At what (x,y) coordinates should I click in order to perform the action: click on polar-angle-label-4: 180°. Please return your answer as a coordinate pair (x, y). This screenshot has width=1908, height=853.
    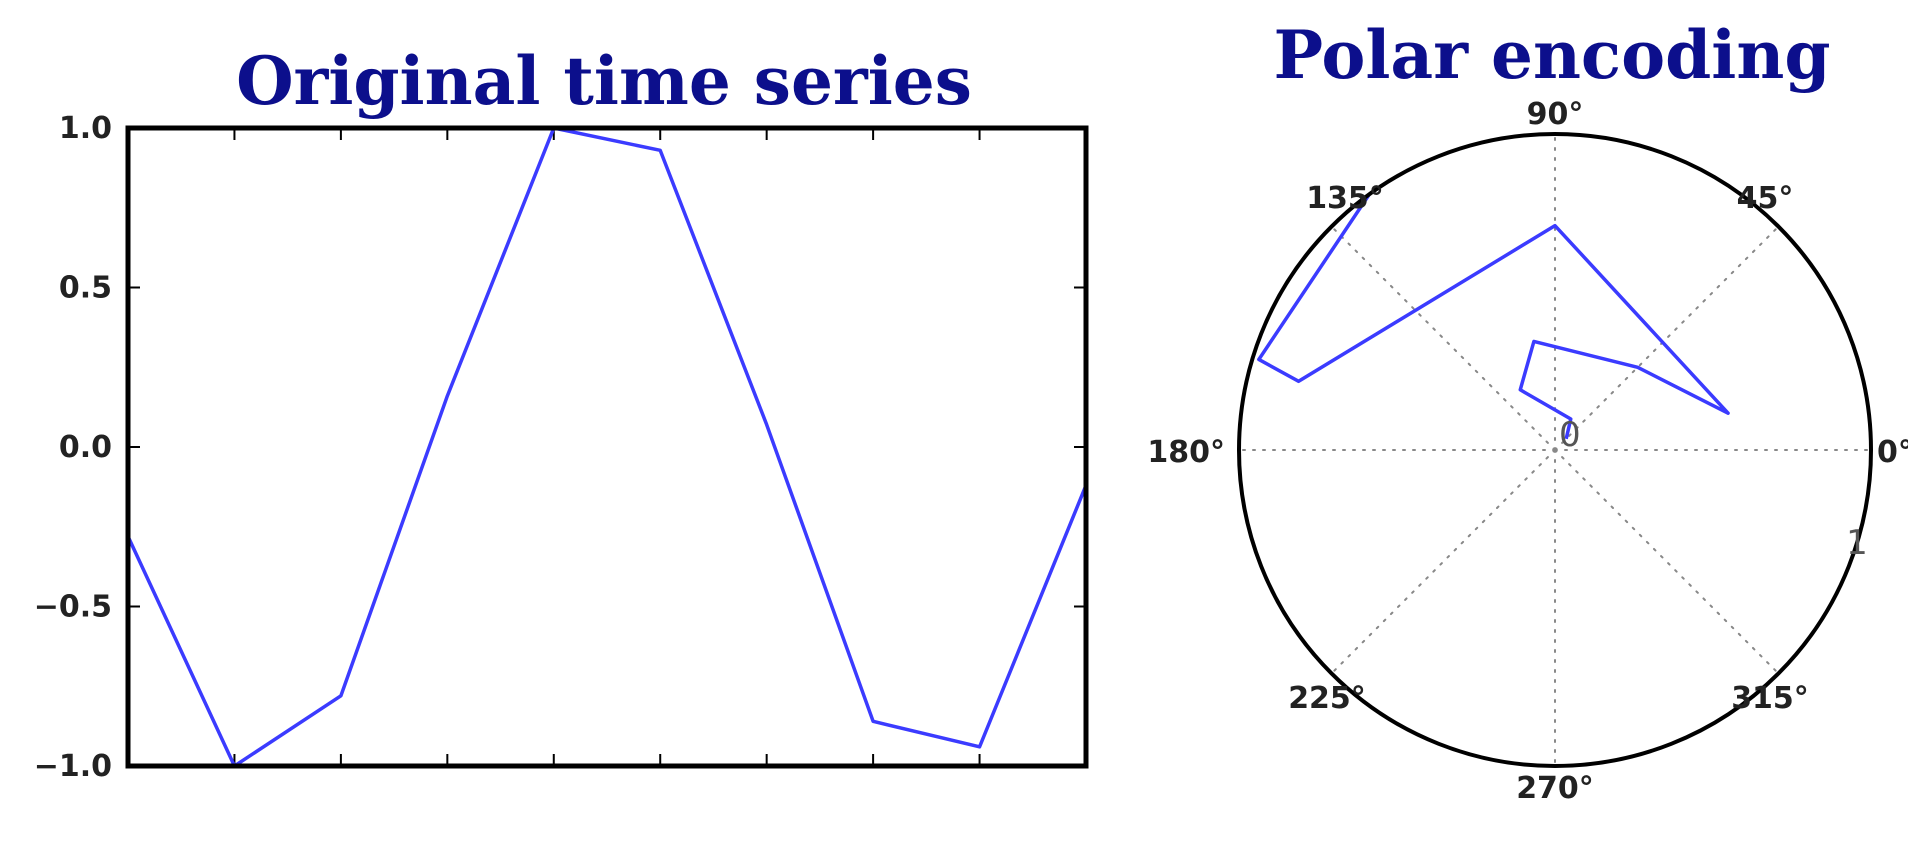
    Looking at the image, I should click on (1186, 452).